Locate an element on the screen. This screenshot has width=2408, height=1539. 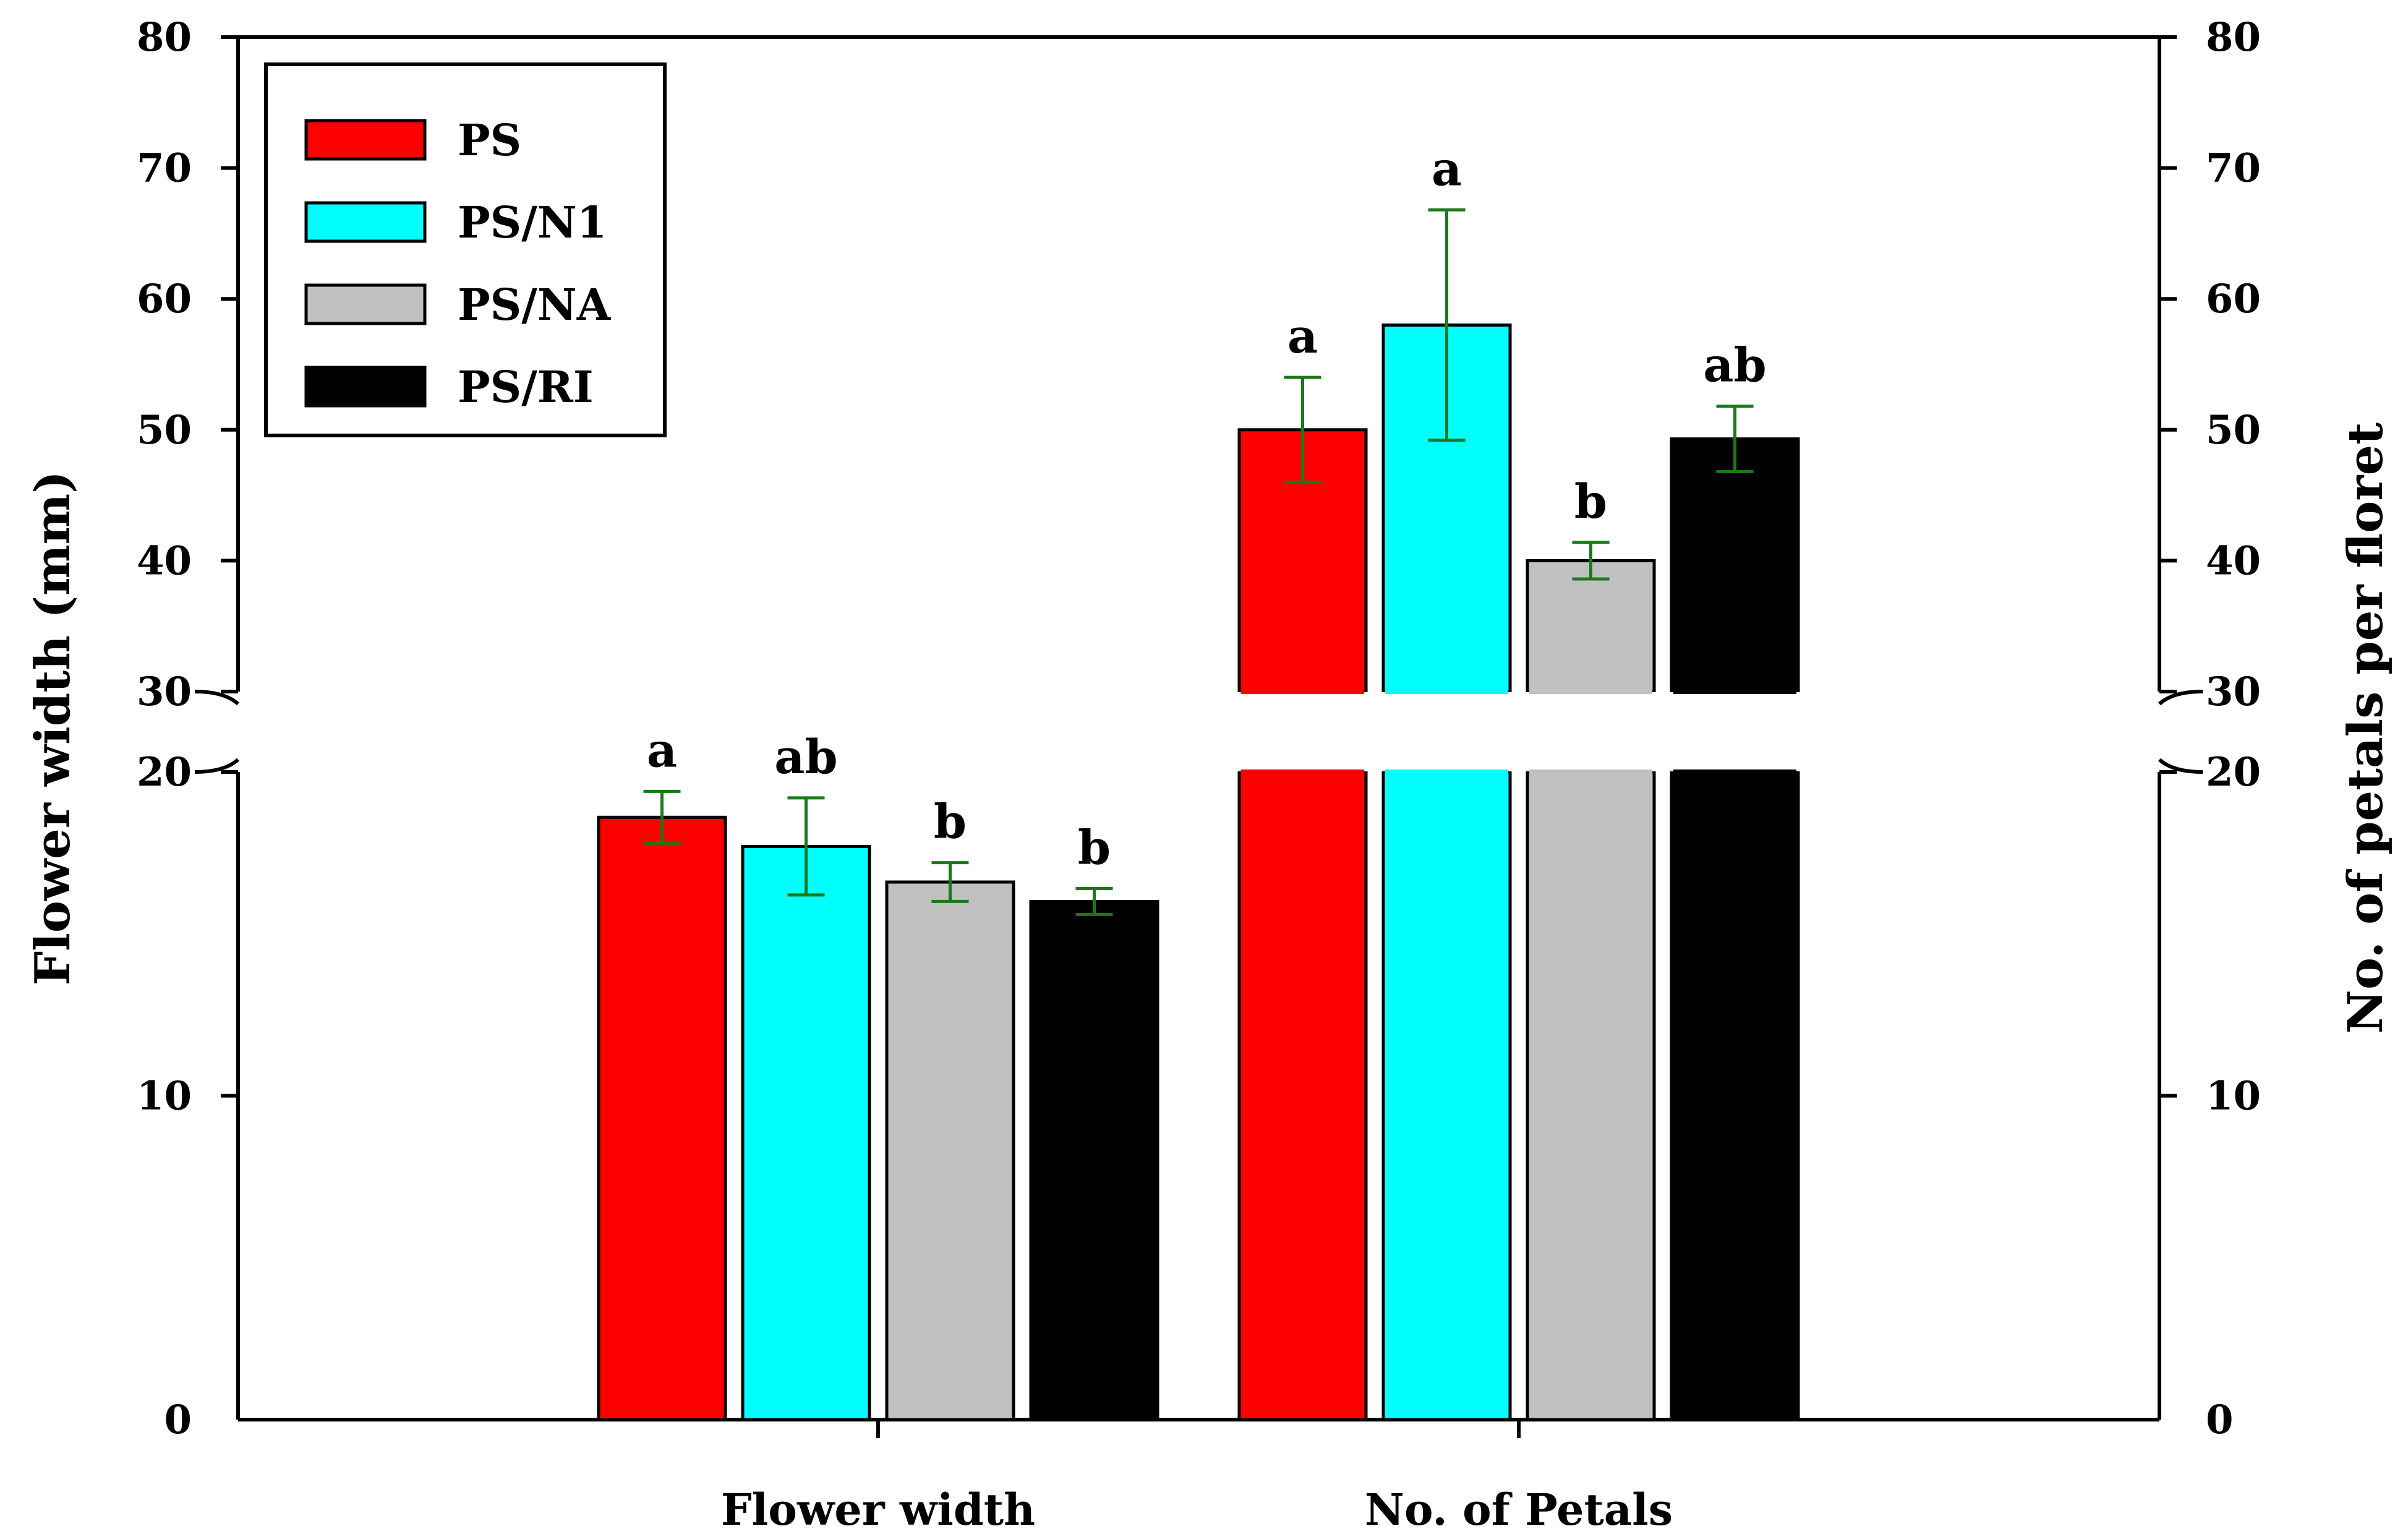
right-tick-label: 0 is located at coordinates (2220, 1420).